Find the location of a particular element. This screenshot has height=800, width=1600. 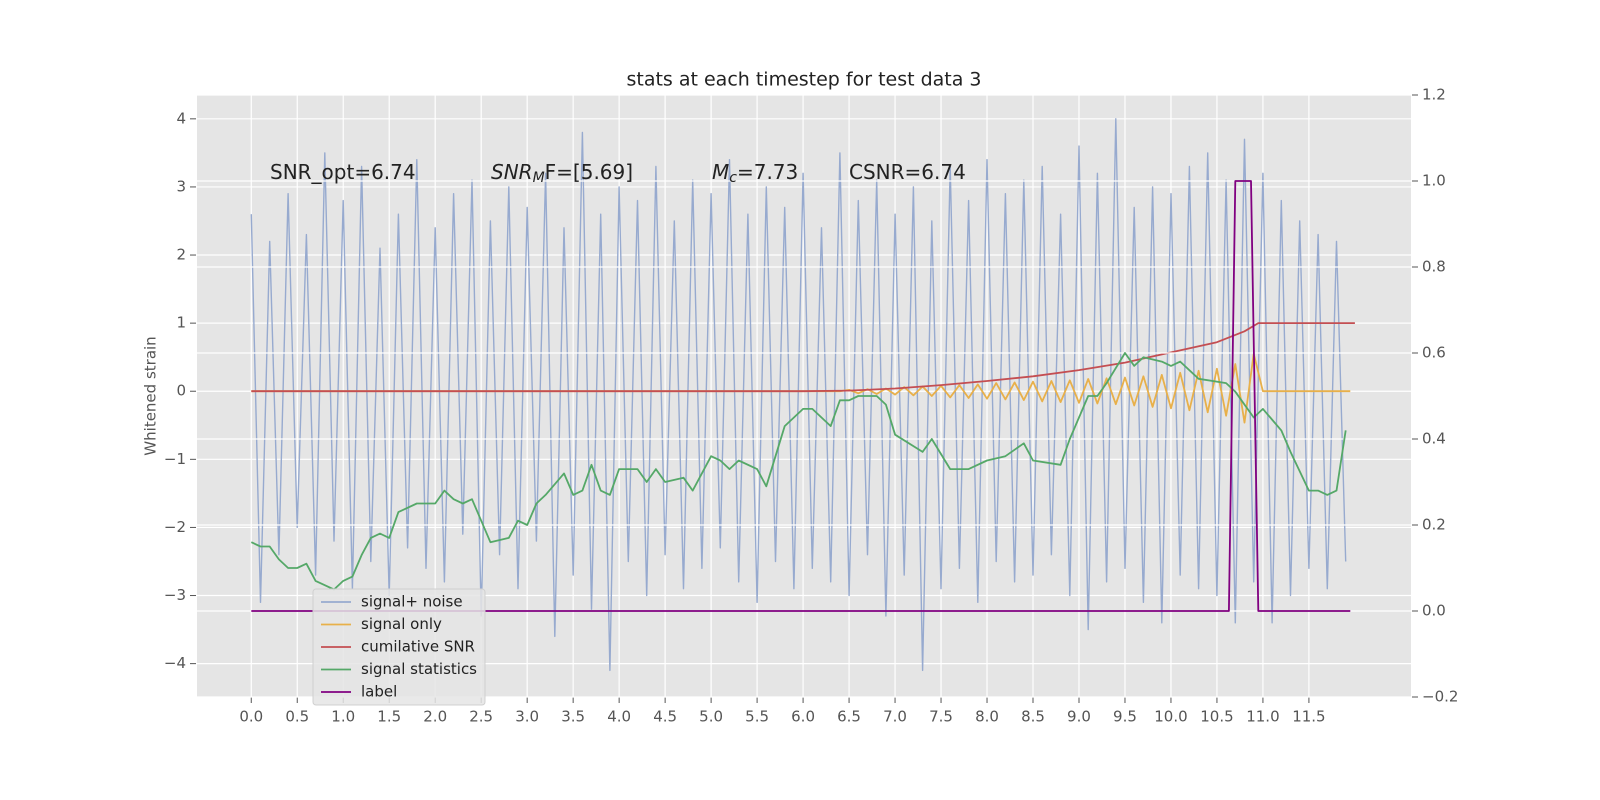

x-tick-label: 11.5 is located at coordinates (1308, 717).